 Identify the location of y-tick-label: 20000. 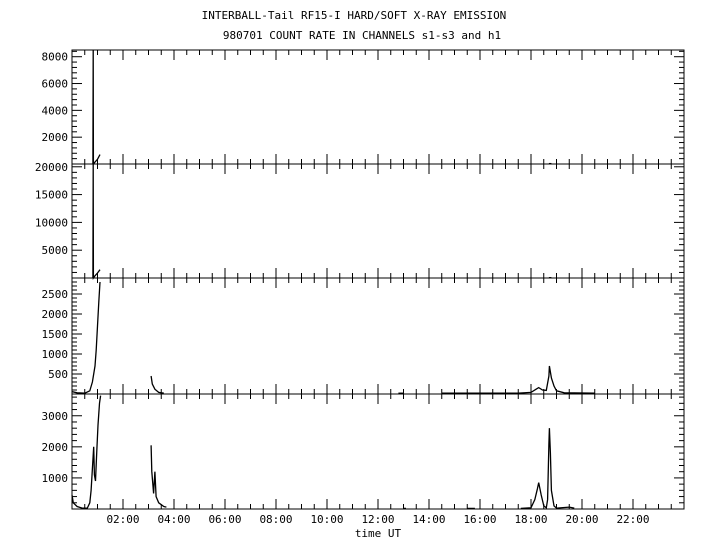
(51, 167).